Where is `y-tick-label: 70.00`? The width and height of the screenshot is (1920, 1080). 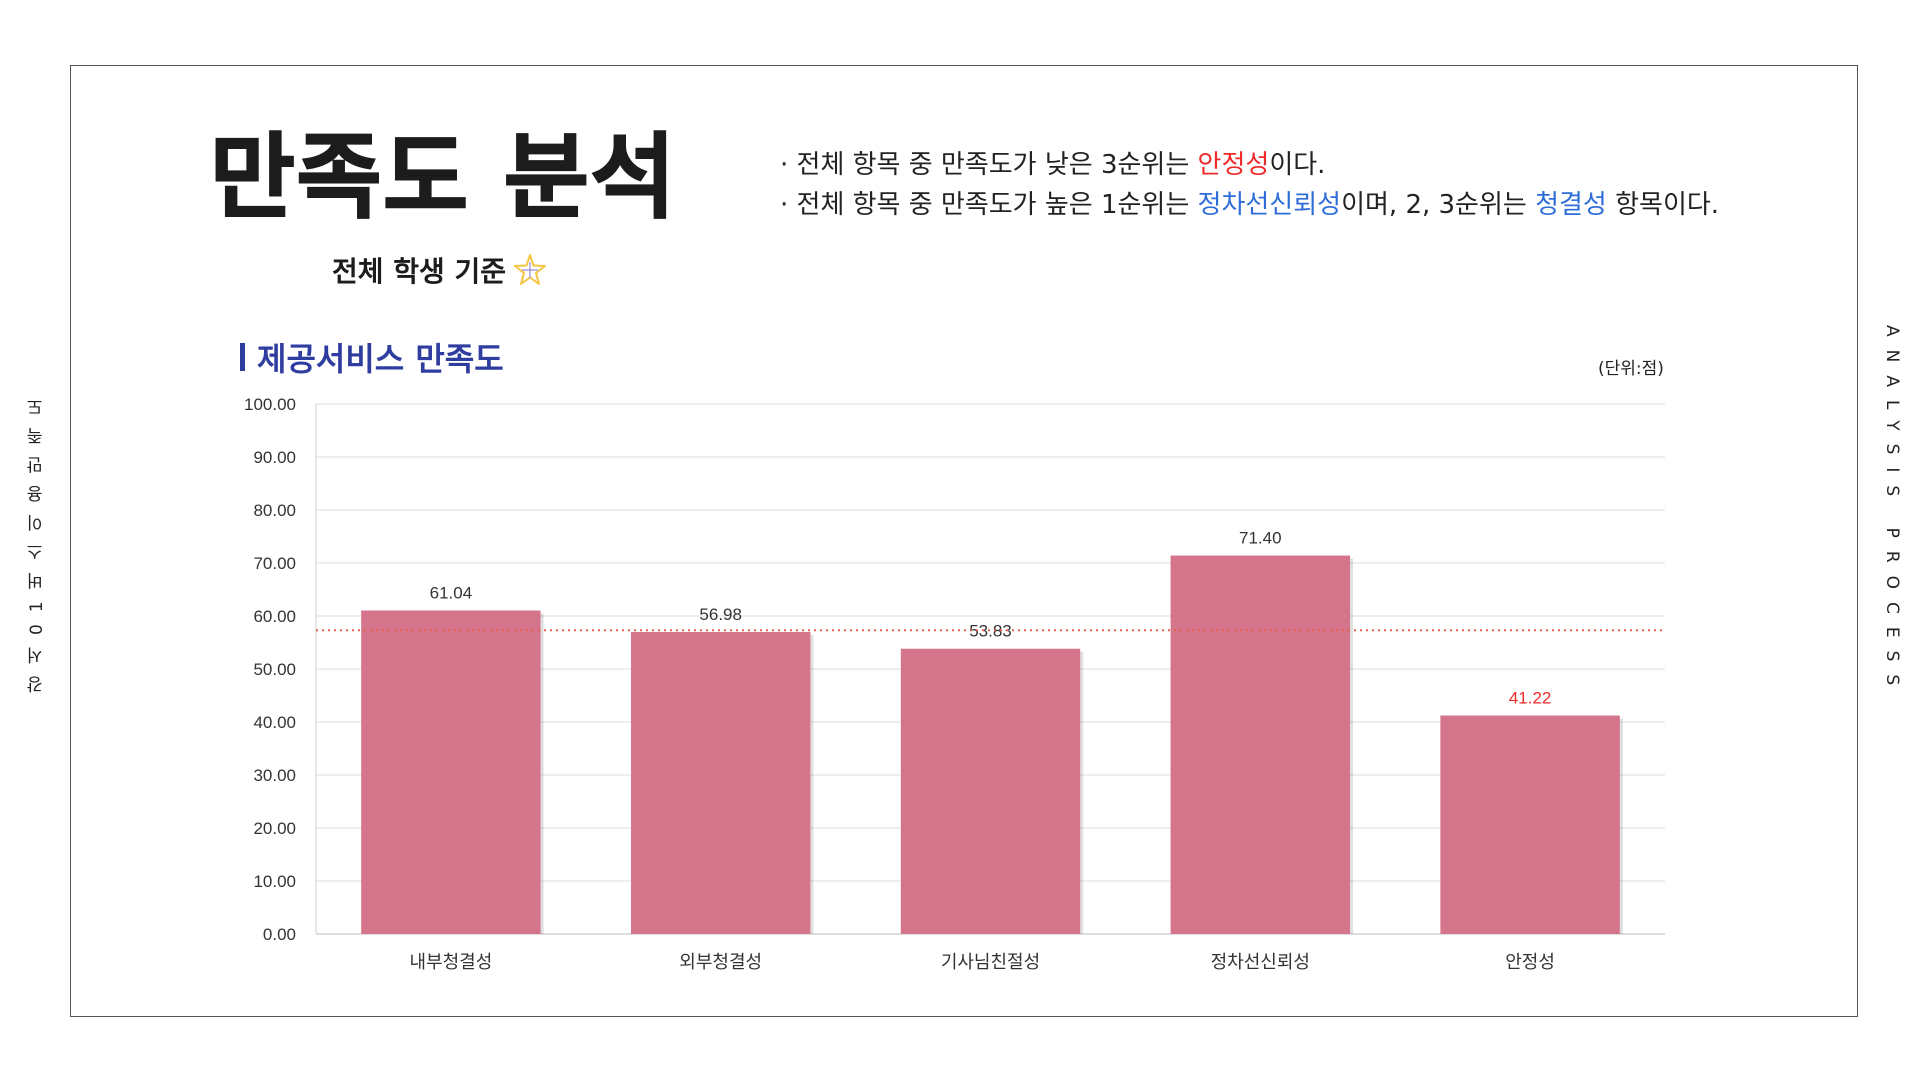 y-tick-label: 70.00 is located at coordinates (274, 563).